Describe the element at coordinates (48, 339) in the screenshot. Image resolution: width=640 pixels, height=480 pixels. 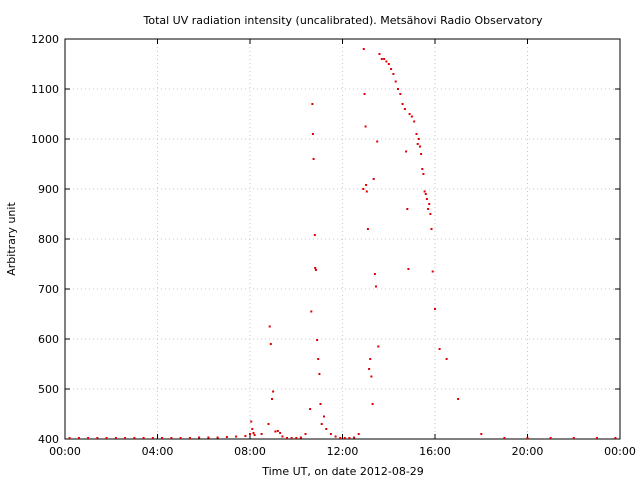
I see `y-tick-label: 600` at that location.